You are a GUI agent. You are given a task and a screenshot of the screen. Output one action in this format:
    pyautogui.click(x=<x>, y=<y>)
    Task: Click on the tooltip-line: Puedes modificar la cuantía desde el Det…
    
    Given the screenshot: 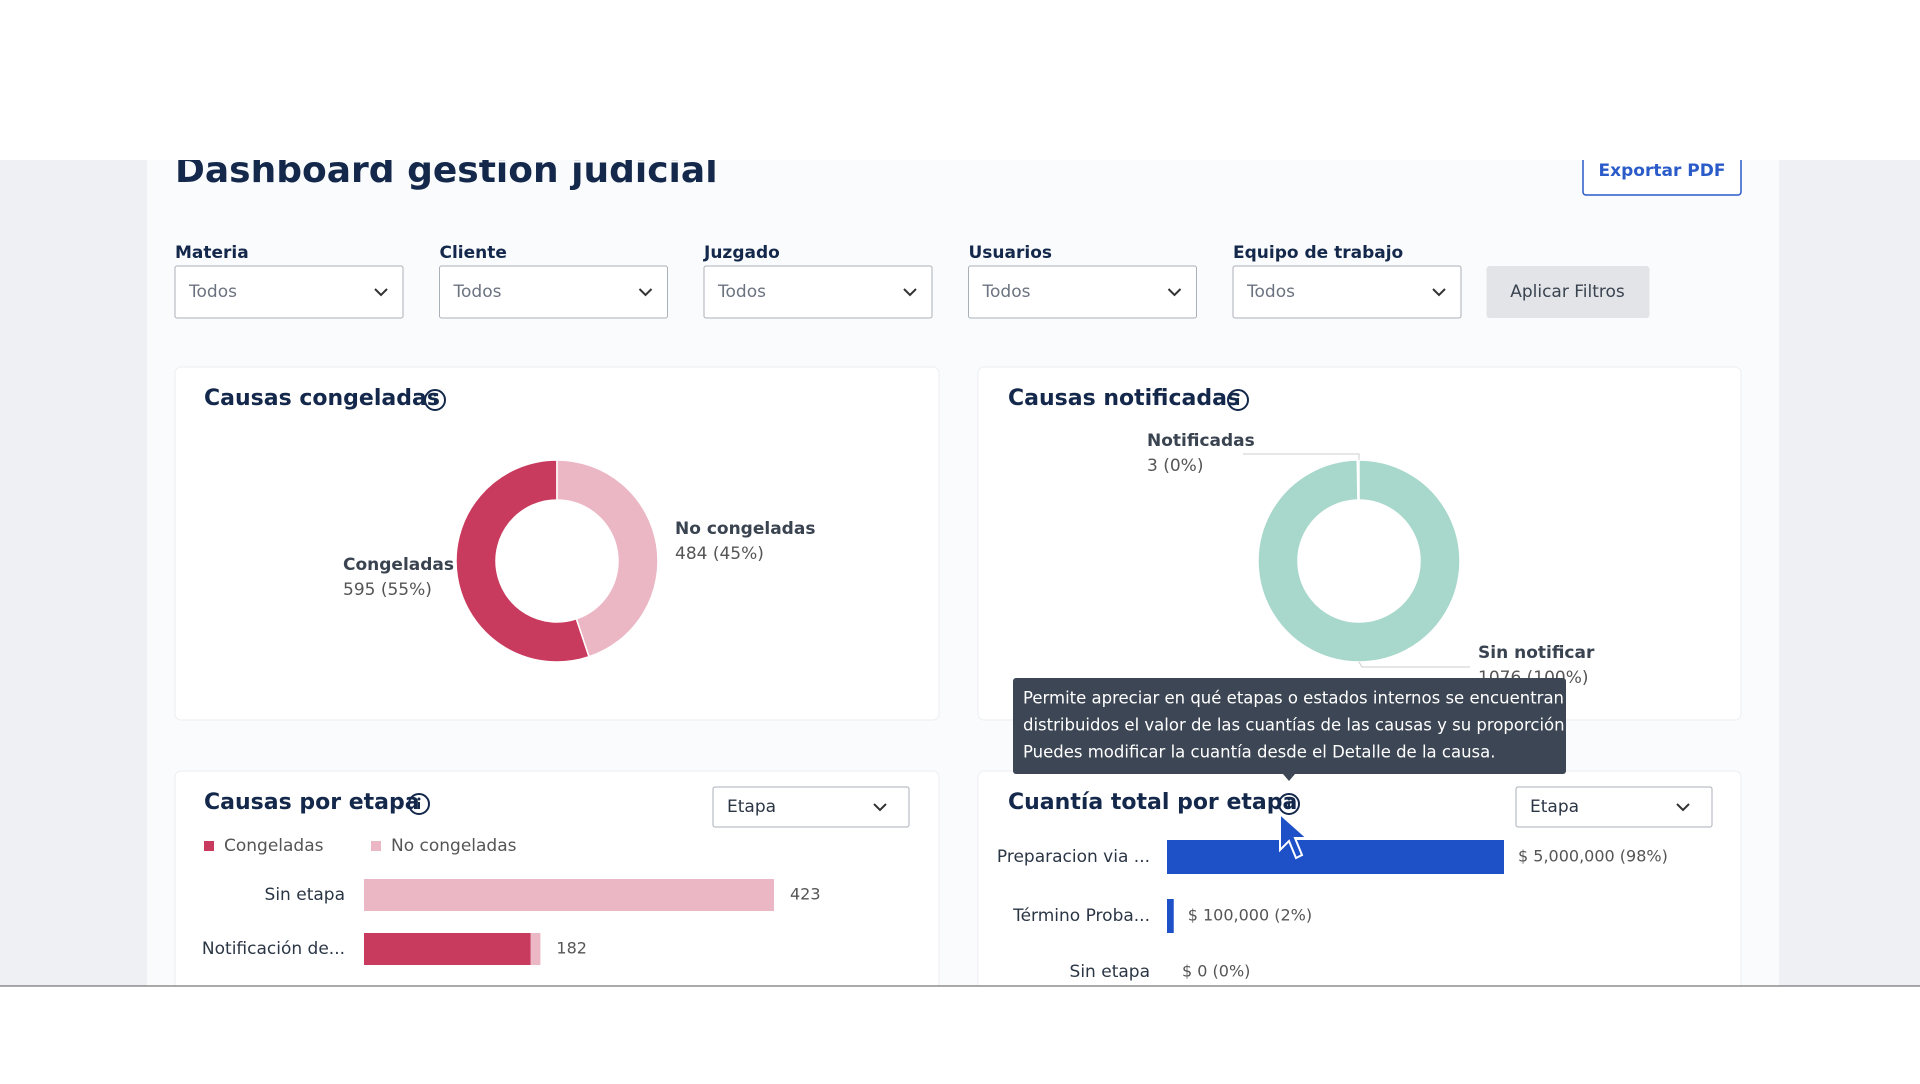 What is the action you would take?
    pyautogui.click(x=1259, y=752)
    